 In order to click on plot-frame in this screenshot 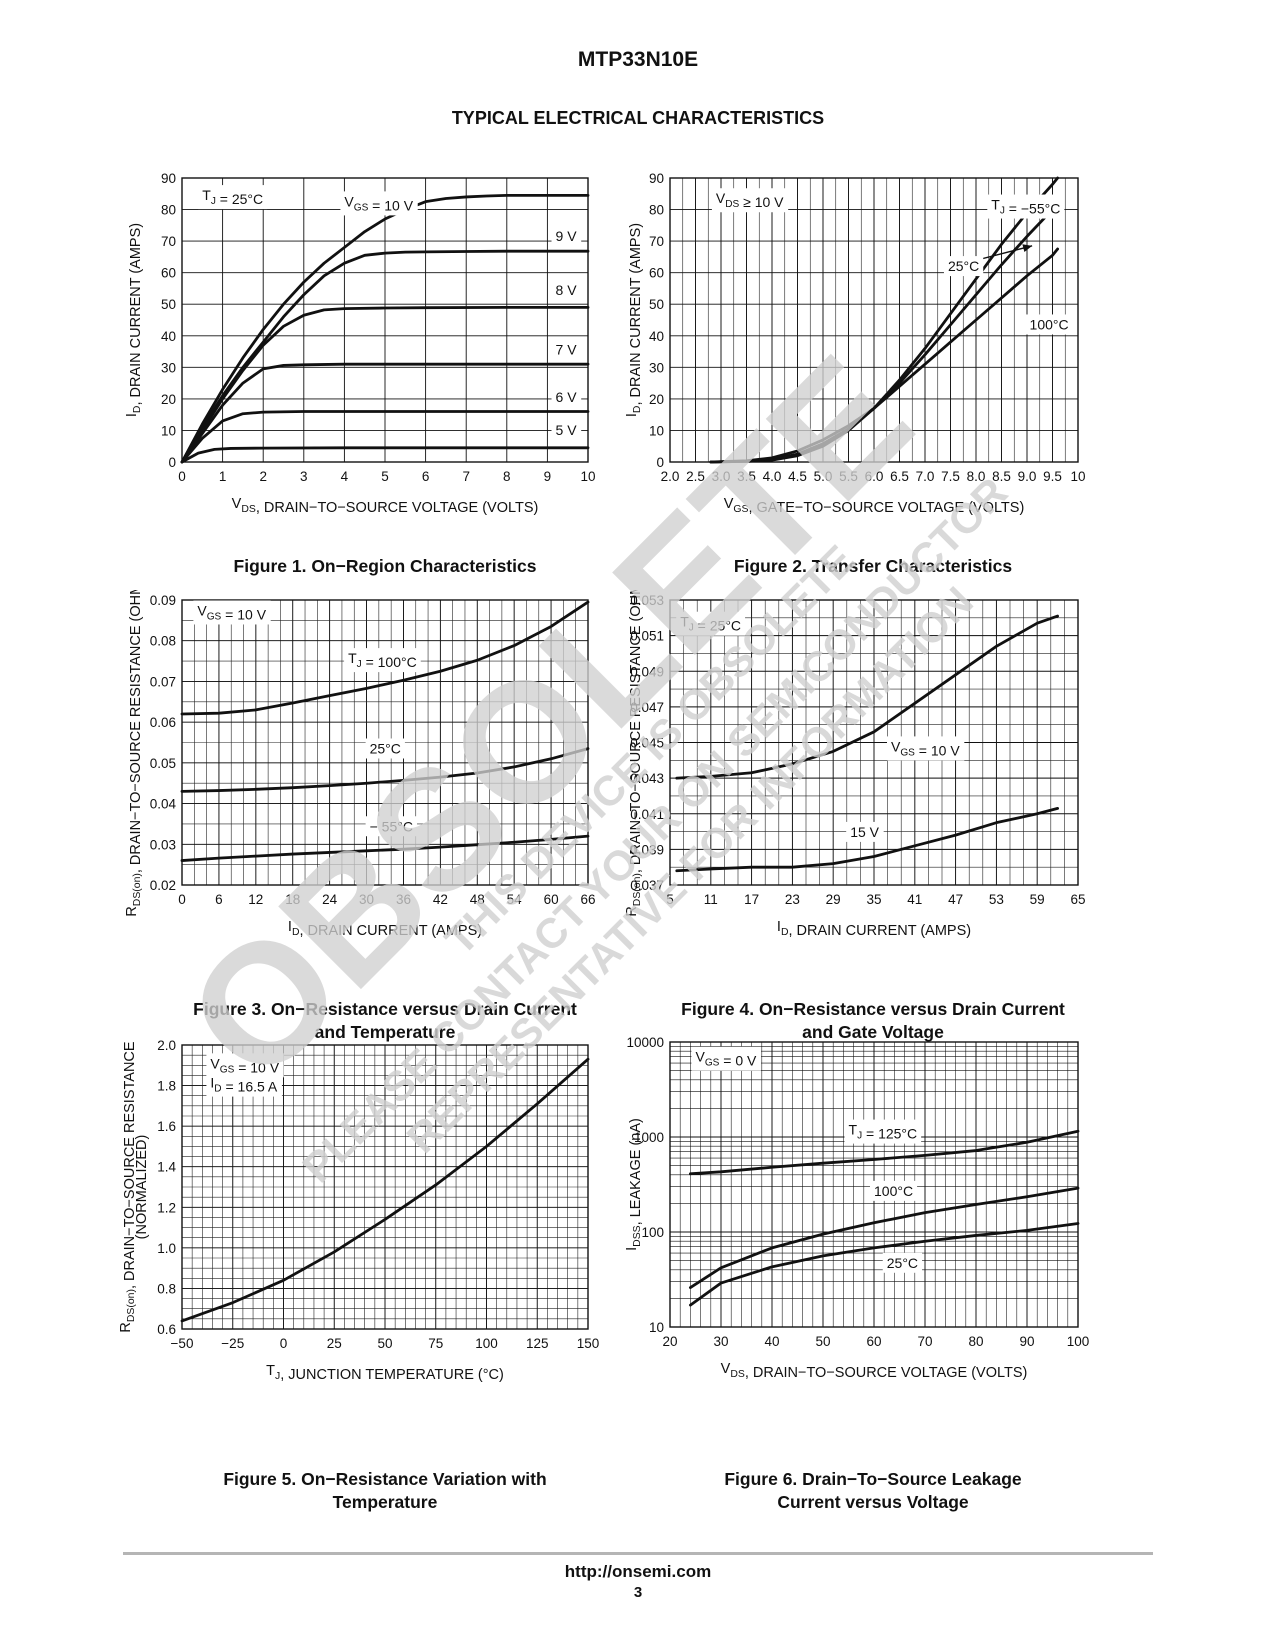, I will do `click(385, 320)`.